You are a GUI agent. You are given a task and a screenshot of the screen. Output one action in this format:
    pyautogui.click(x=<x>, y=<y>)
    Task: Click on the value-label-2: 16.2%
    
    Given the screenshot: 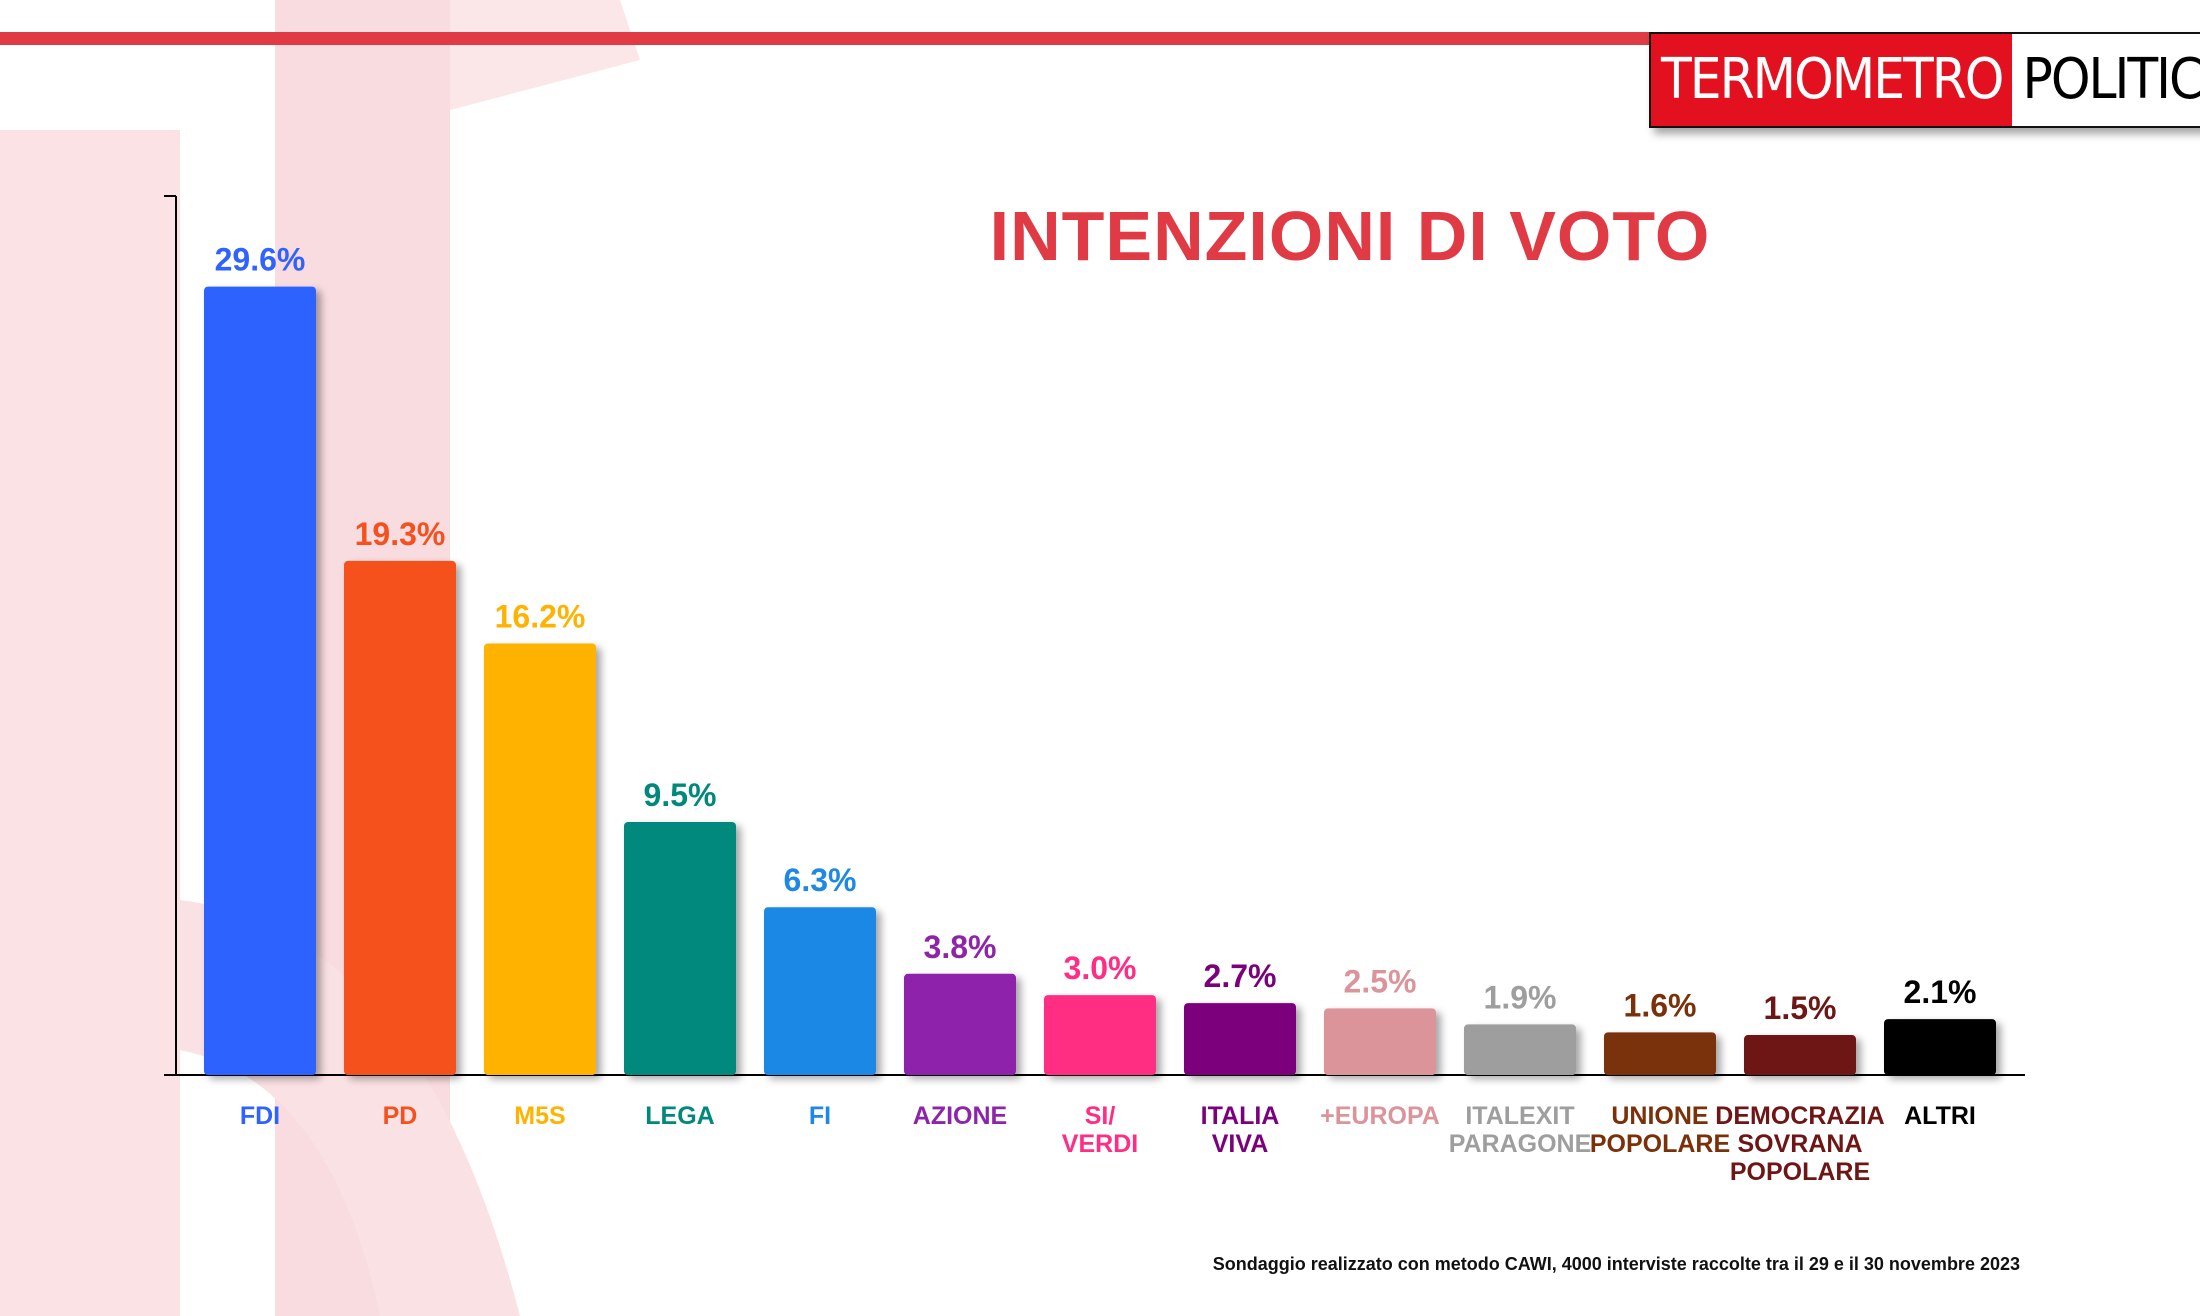 What is the action you would take?
    pyautogui.click(x=540, y=616)
    